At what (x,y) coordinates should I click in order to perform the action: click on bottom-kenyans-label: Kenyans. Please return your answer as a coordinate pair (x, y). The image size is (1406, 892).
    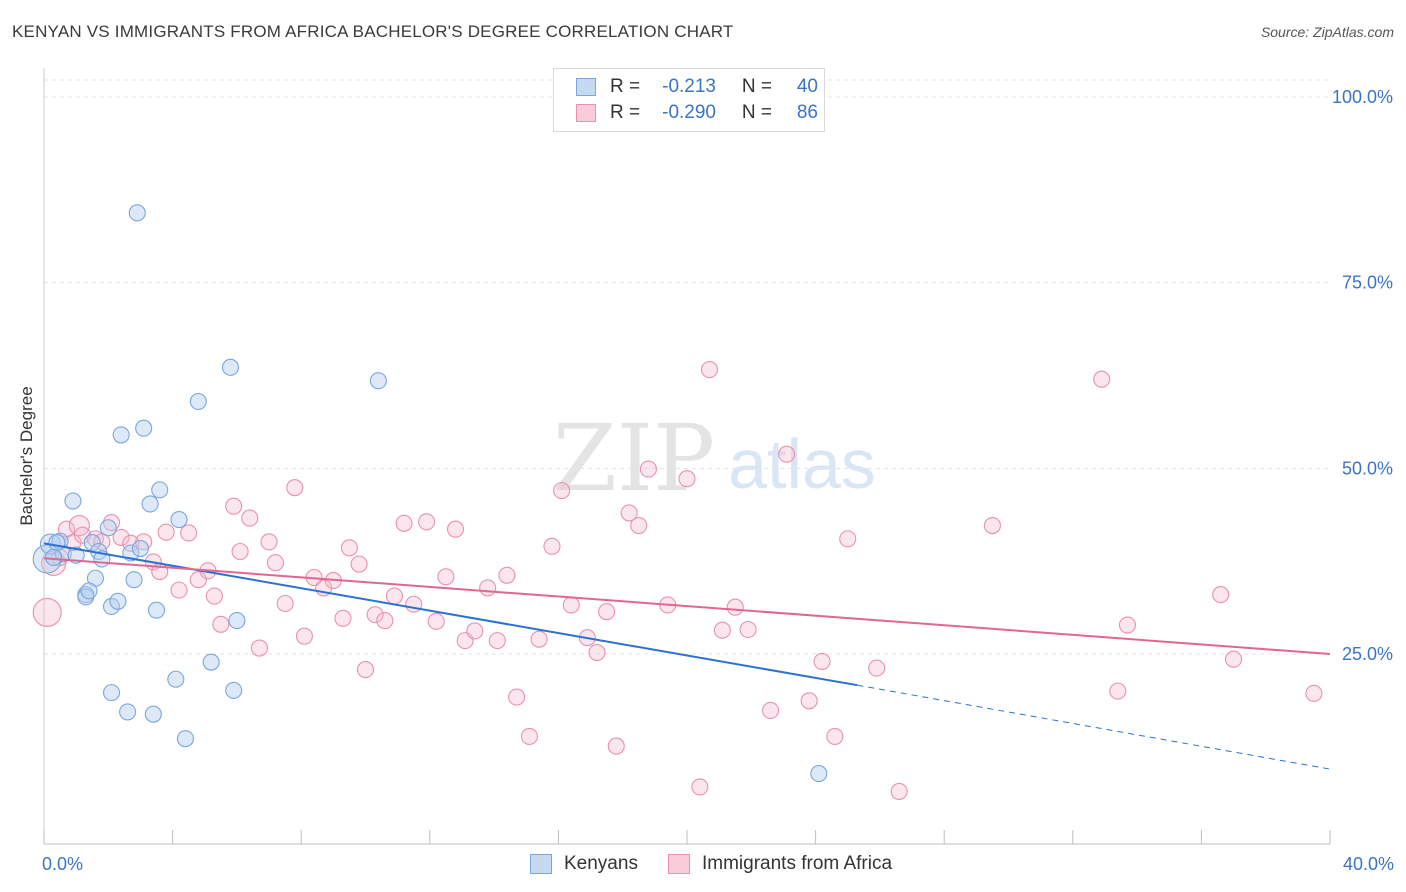
    Looking at the image, I should click on (601, 863).